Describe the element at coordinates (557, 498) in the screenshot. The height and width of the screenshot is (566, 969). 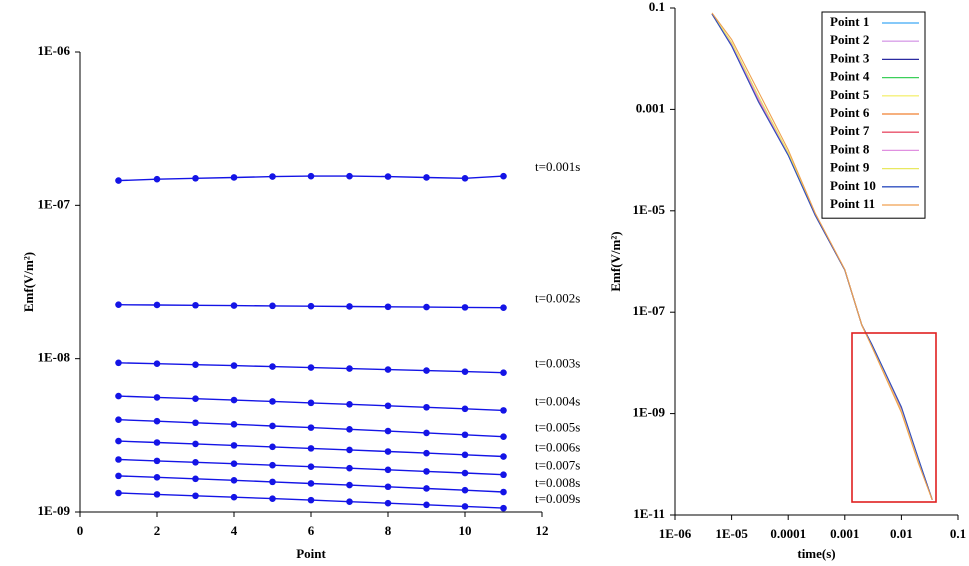
I see `series-label: t=0.009s` at that location.